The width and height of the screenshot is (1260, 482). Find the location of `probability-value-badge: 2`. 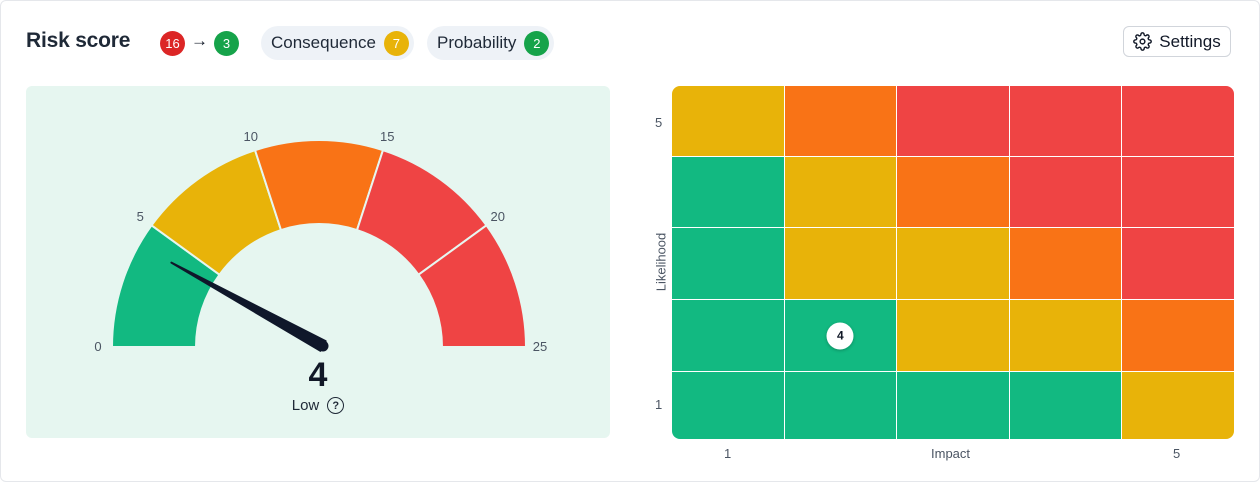

probability-value-badge: 2 is located at coordinates (537, 43).